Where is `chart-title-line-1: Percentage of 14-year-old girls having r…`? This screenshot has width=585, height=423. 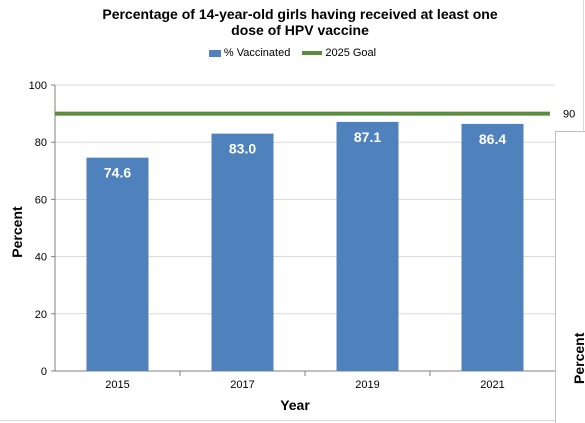
chart-title-line-1: Percentage of 14-year-old girls having r… is located at coordinates (300, 14).